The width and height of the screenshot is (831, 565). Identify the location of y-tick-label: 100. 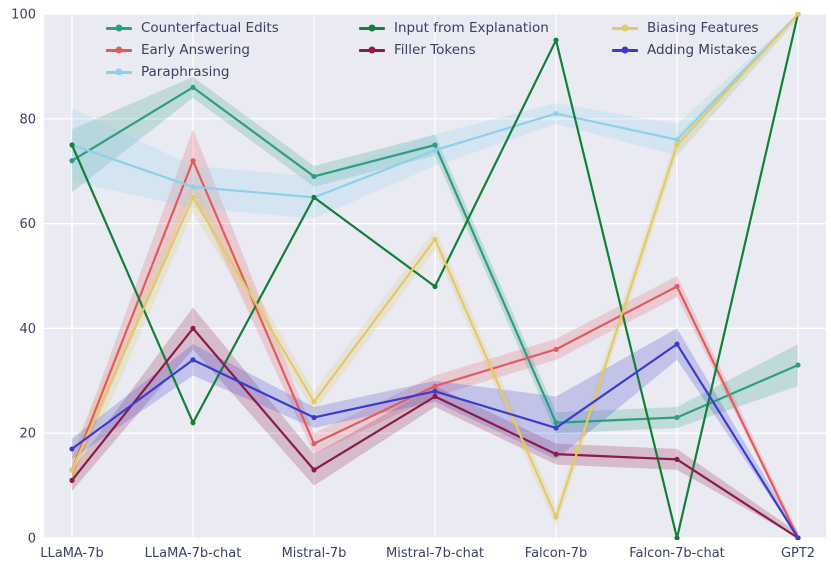
(23, 15).